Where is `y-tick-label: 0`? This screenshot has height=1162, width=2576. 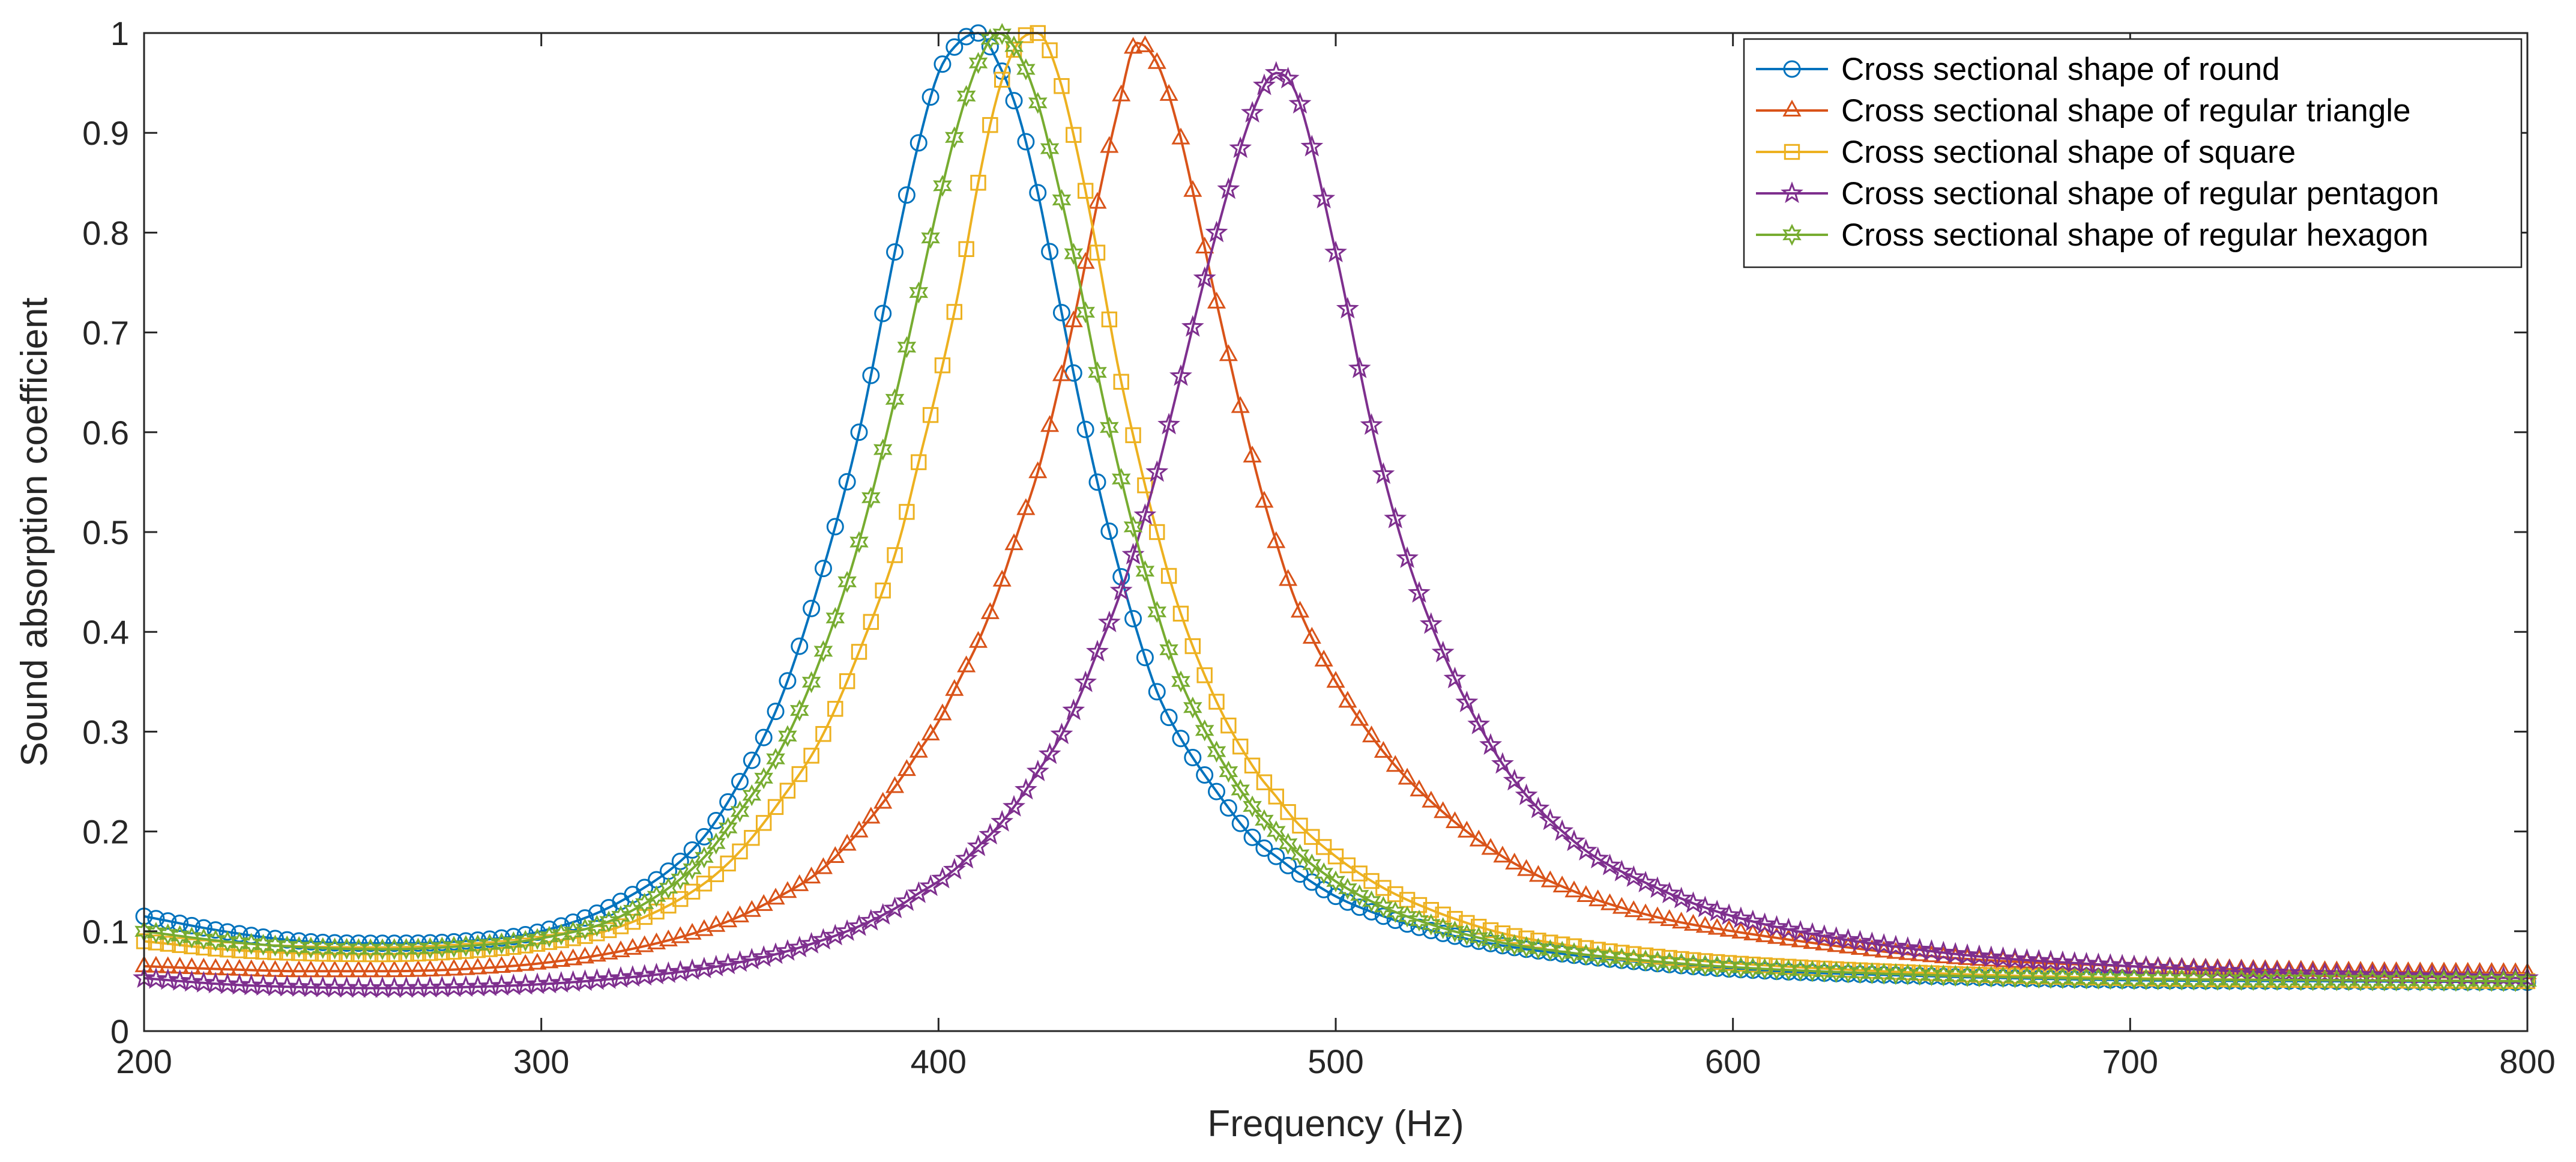 y-tick-label: 0 is located at coordinates (119, 1031).